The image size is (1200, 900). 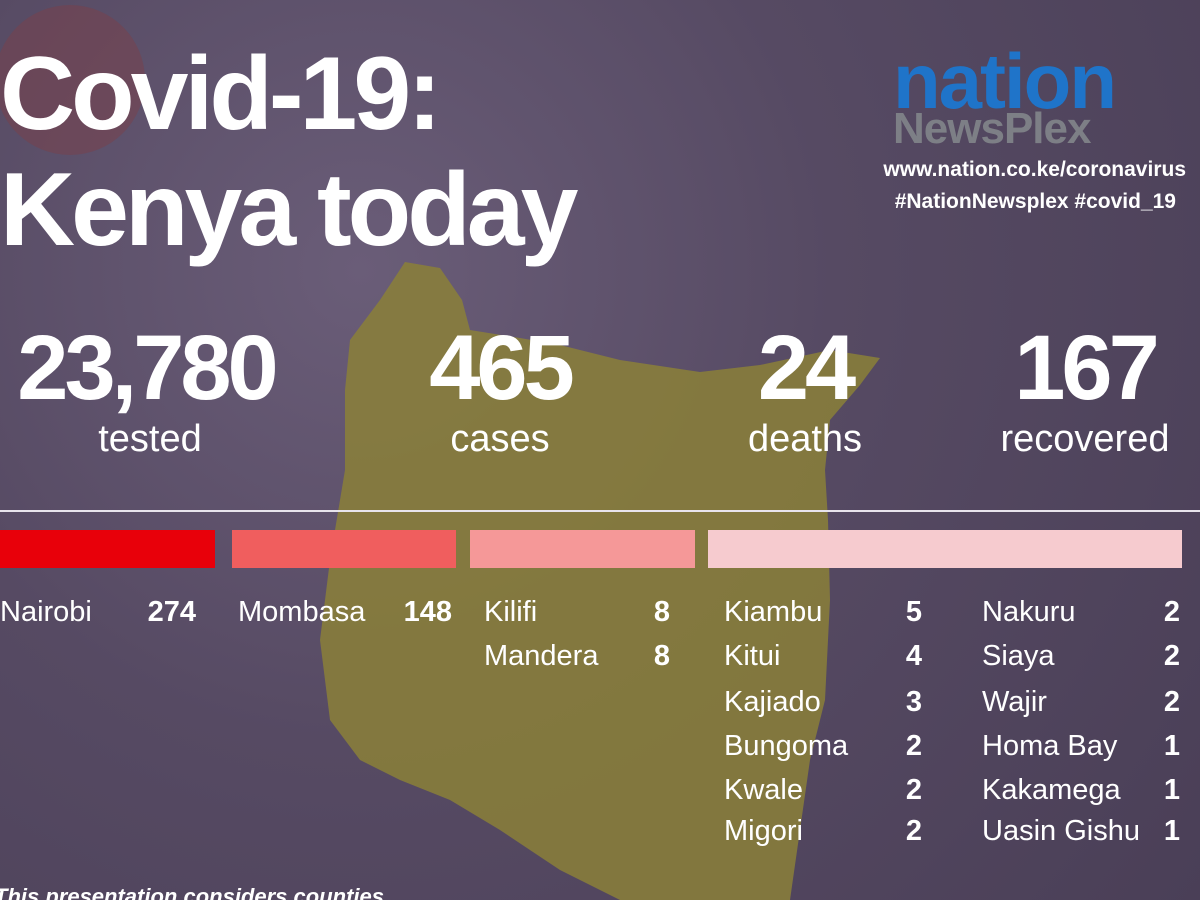 I want to click on stat-value: 465, so click(x=502, y=368).